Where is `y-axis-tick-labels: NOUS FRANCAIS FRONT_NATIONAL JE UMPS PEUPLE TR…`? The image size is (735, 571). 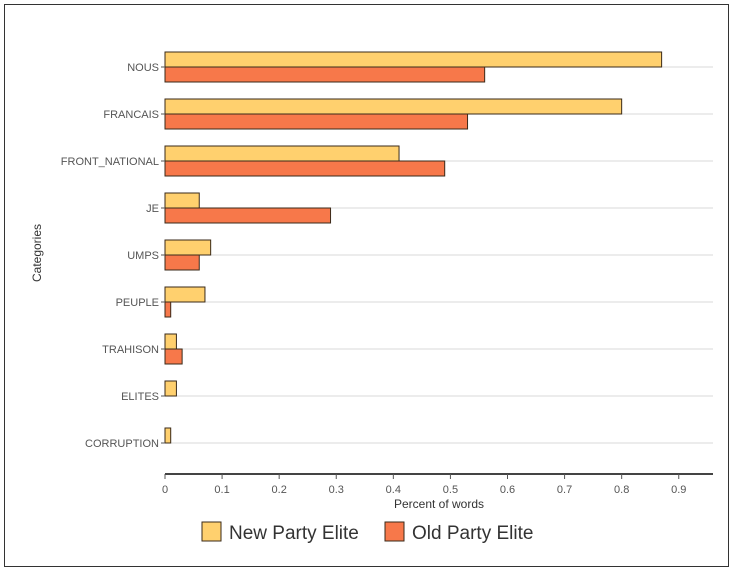
y-axis-tick-labels: NOUS FRANCAIS FRONT_NATIONAL JE UMPS PEUPLE TR… is located at coordinates (113, 256).